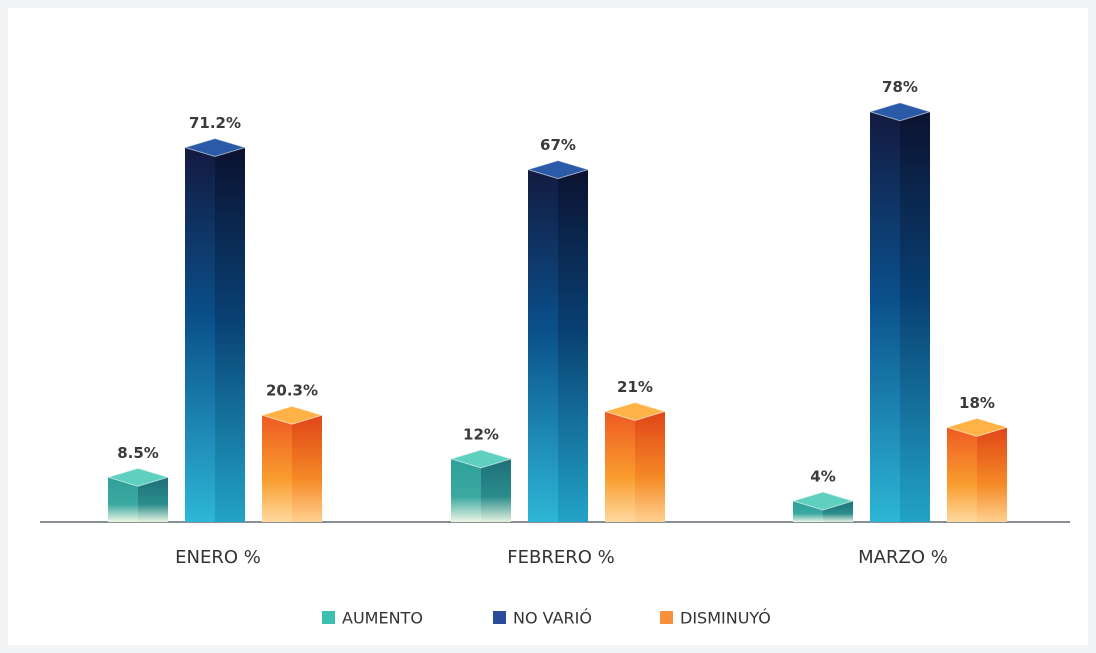  I want to click on value-label: 18%, so click(977, 403).